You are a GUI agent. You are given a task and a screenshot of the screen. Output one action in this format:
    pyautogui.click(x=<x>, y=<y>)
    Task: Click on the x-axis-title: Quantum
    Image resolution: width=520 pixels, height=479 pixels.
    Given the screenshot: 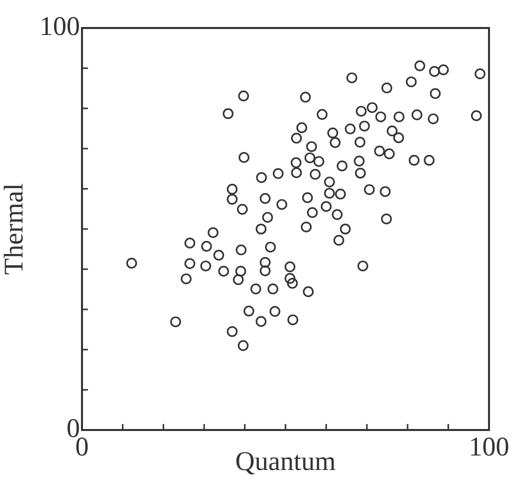 What is the action you would take?
    pyautogui.click(x=285, y=461)
    